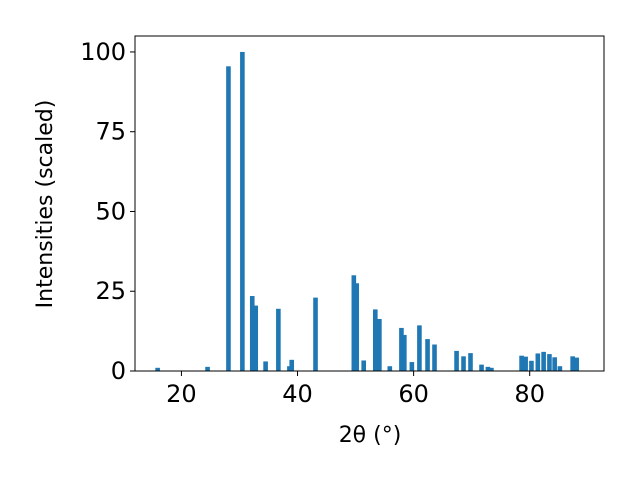  I want to click on y-axis-label: Intensities (scaled), so click(45, 204).